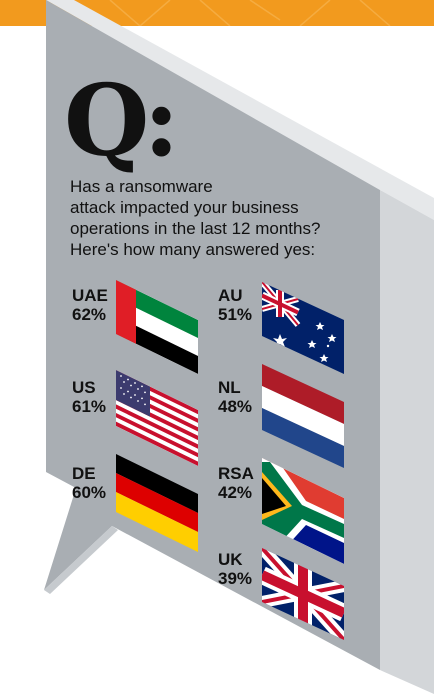 This screenshot has height=694, width=434. Describe the element at coordinates (81, 560) in the screenshot. I see `bubble-tail-side` at that location.